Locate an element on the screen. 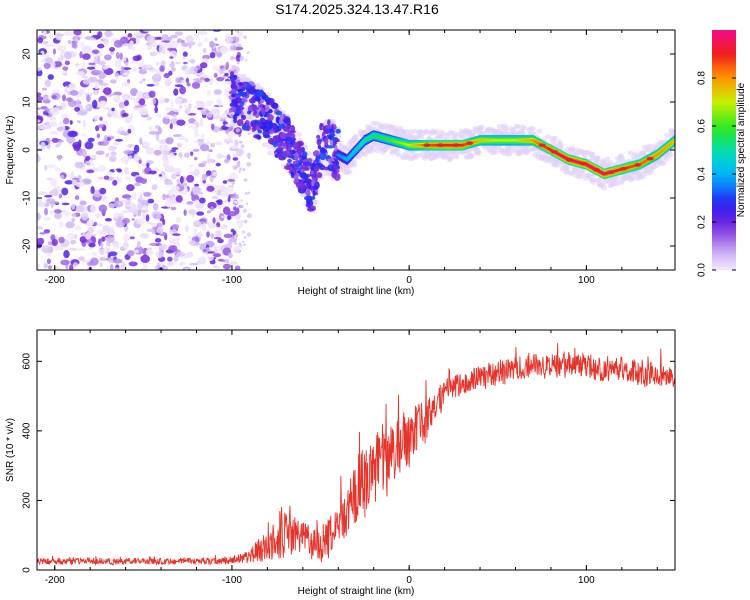  colorbar-tick-label: 0.6 is located at coordinates (702, 126).